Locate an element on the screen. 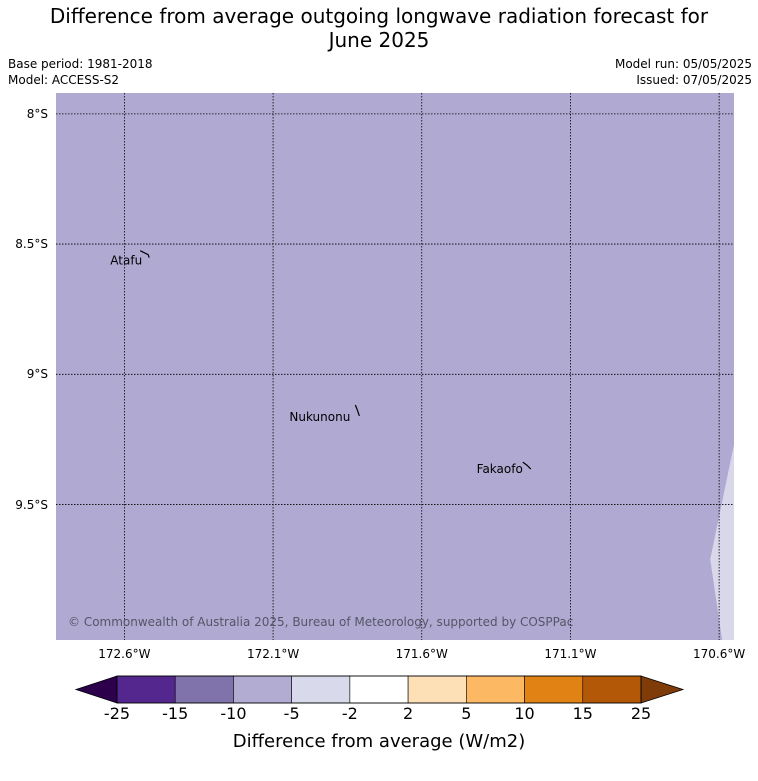  model-text: Model: ACCESS-S2 is located at coordinates (64, 80).